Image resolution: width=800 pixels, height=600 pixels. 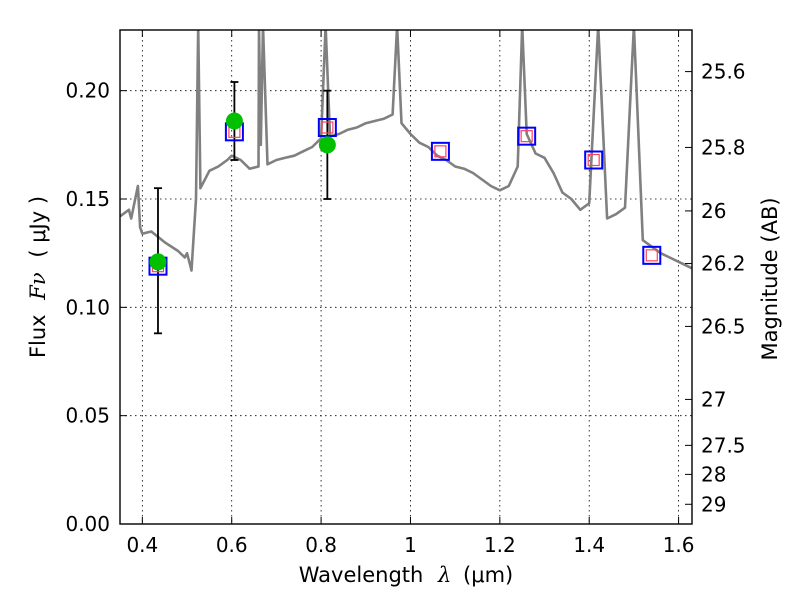 I want to click on magnitude-tick-label: 26.5, so click(x=723, y=326).